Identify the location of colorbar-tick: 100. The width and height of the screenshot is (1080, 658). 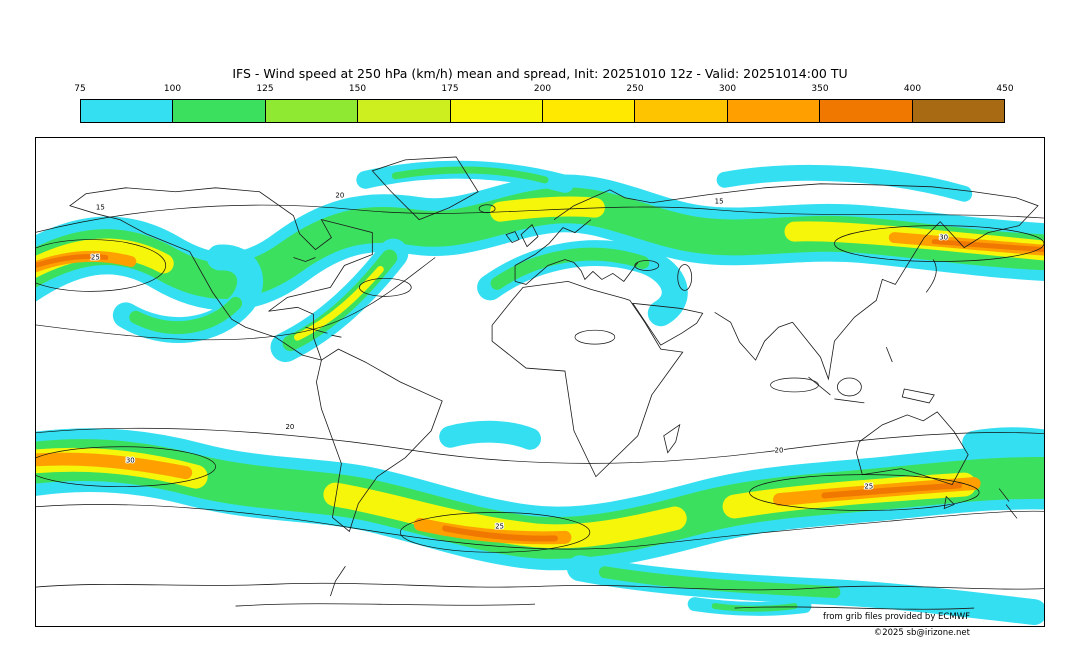
(172, 89).